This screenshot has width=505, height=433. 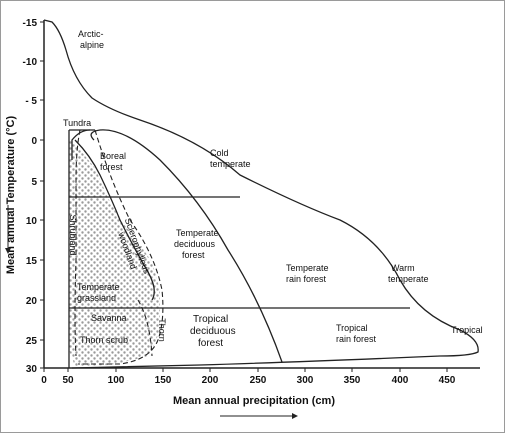 I want to click on region-label-warm-temperate: Warm temperate, so click(x=408, y=273).